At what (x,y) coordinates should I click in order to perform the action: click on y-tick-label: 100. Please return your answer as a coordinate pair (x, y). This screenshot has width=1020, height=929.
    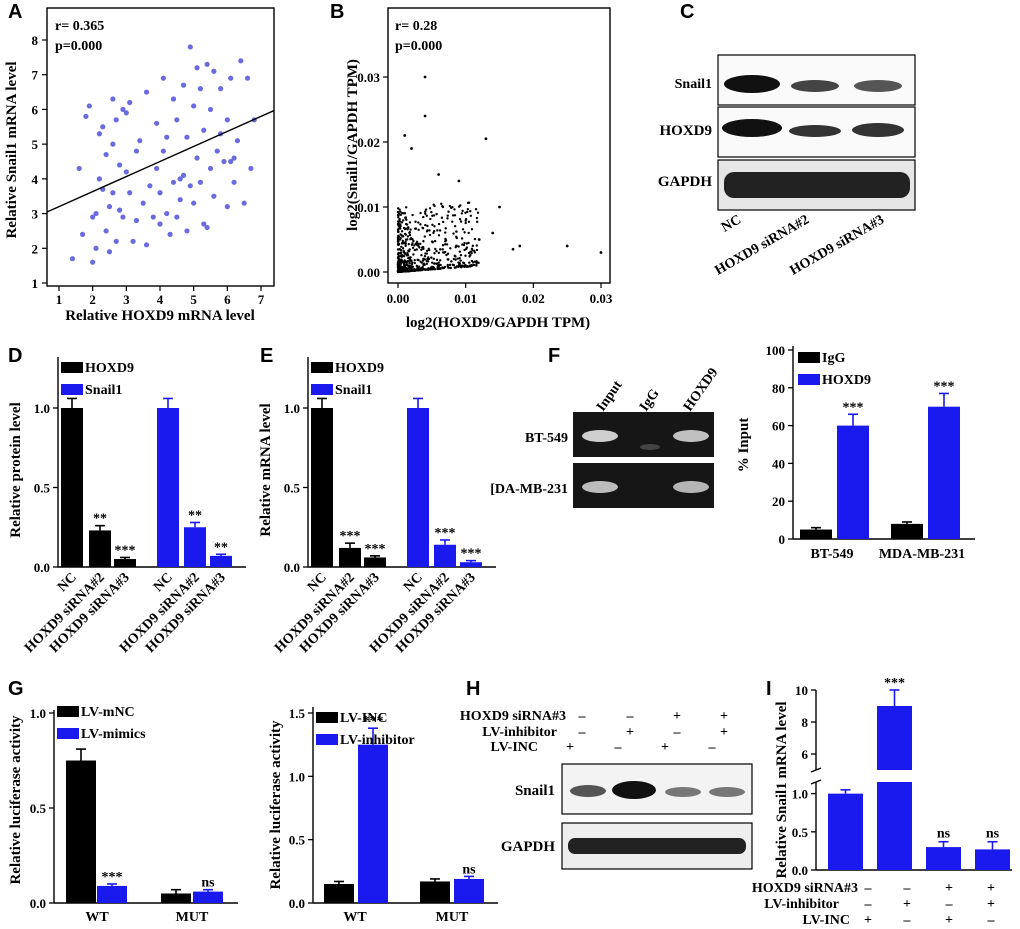
    Looking at the image, I should click on (776, 350).